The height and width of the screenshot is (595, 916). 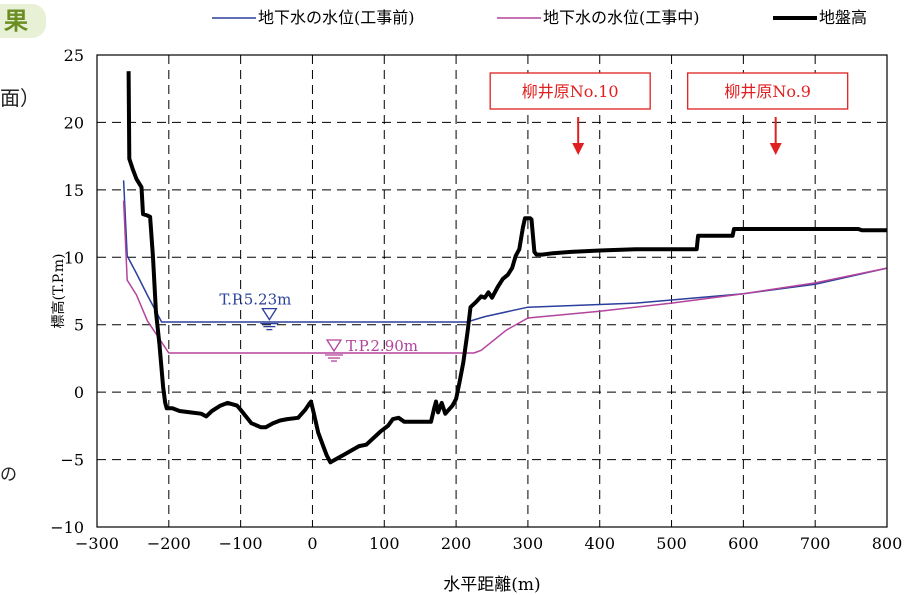 I want to click on x-tick-label: −200, so click(x=169, y=543).